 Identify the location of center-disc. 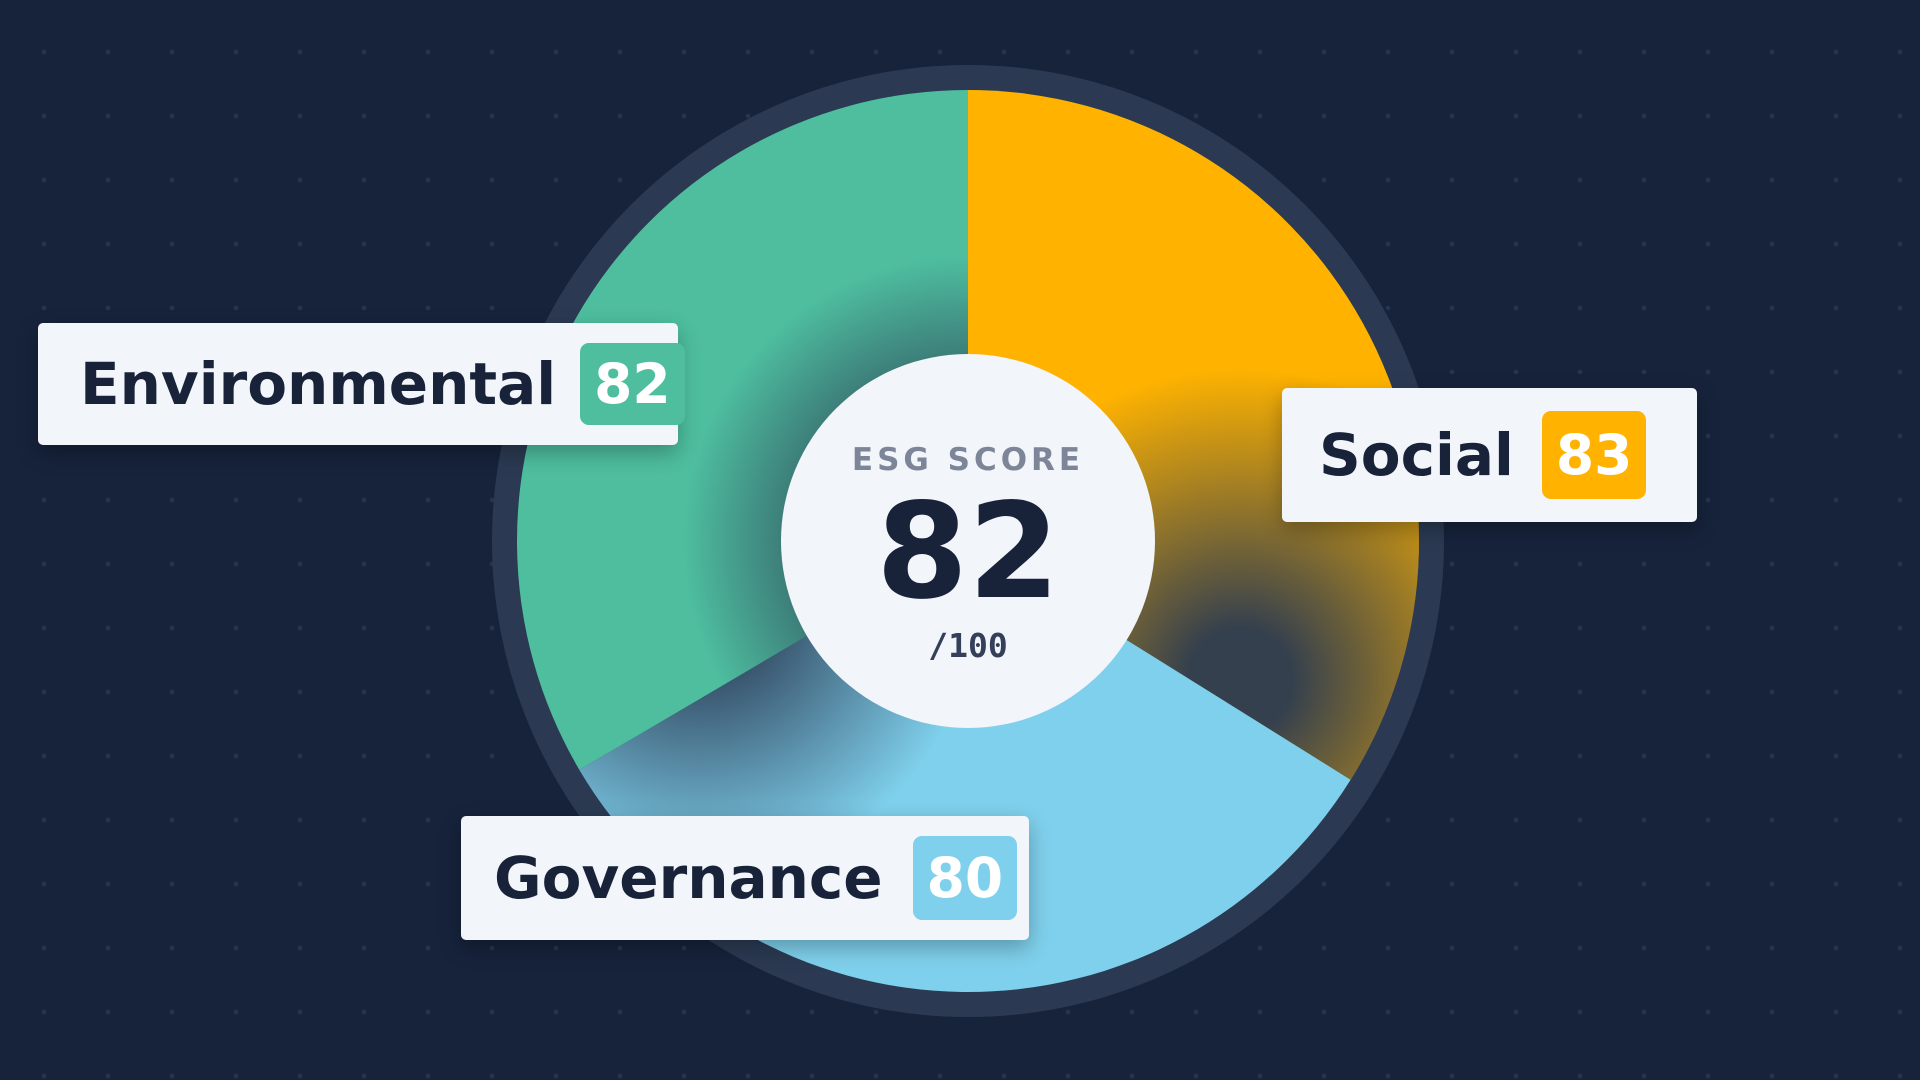
(968, 541).